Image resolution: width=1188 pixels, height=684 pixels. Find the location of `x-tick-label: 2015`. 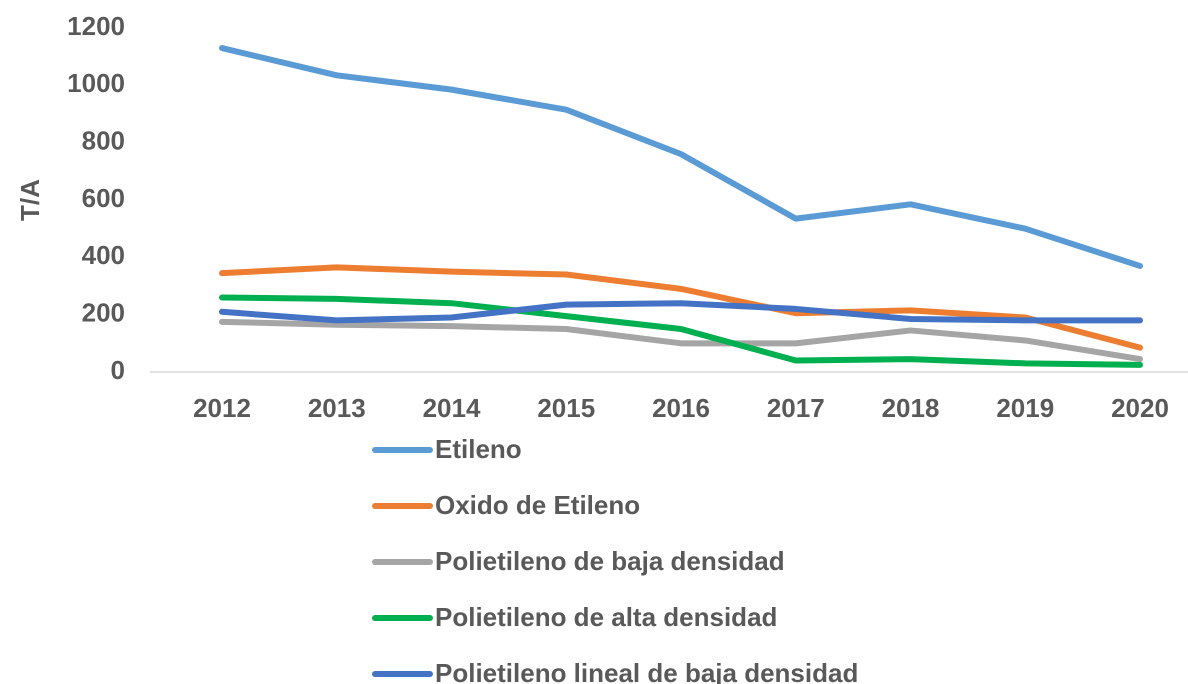

x-tick-label: 2015 is located at coordinates (566, 408).